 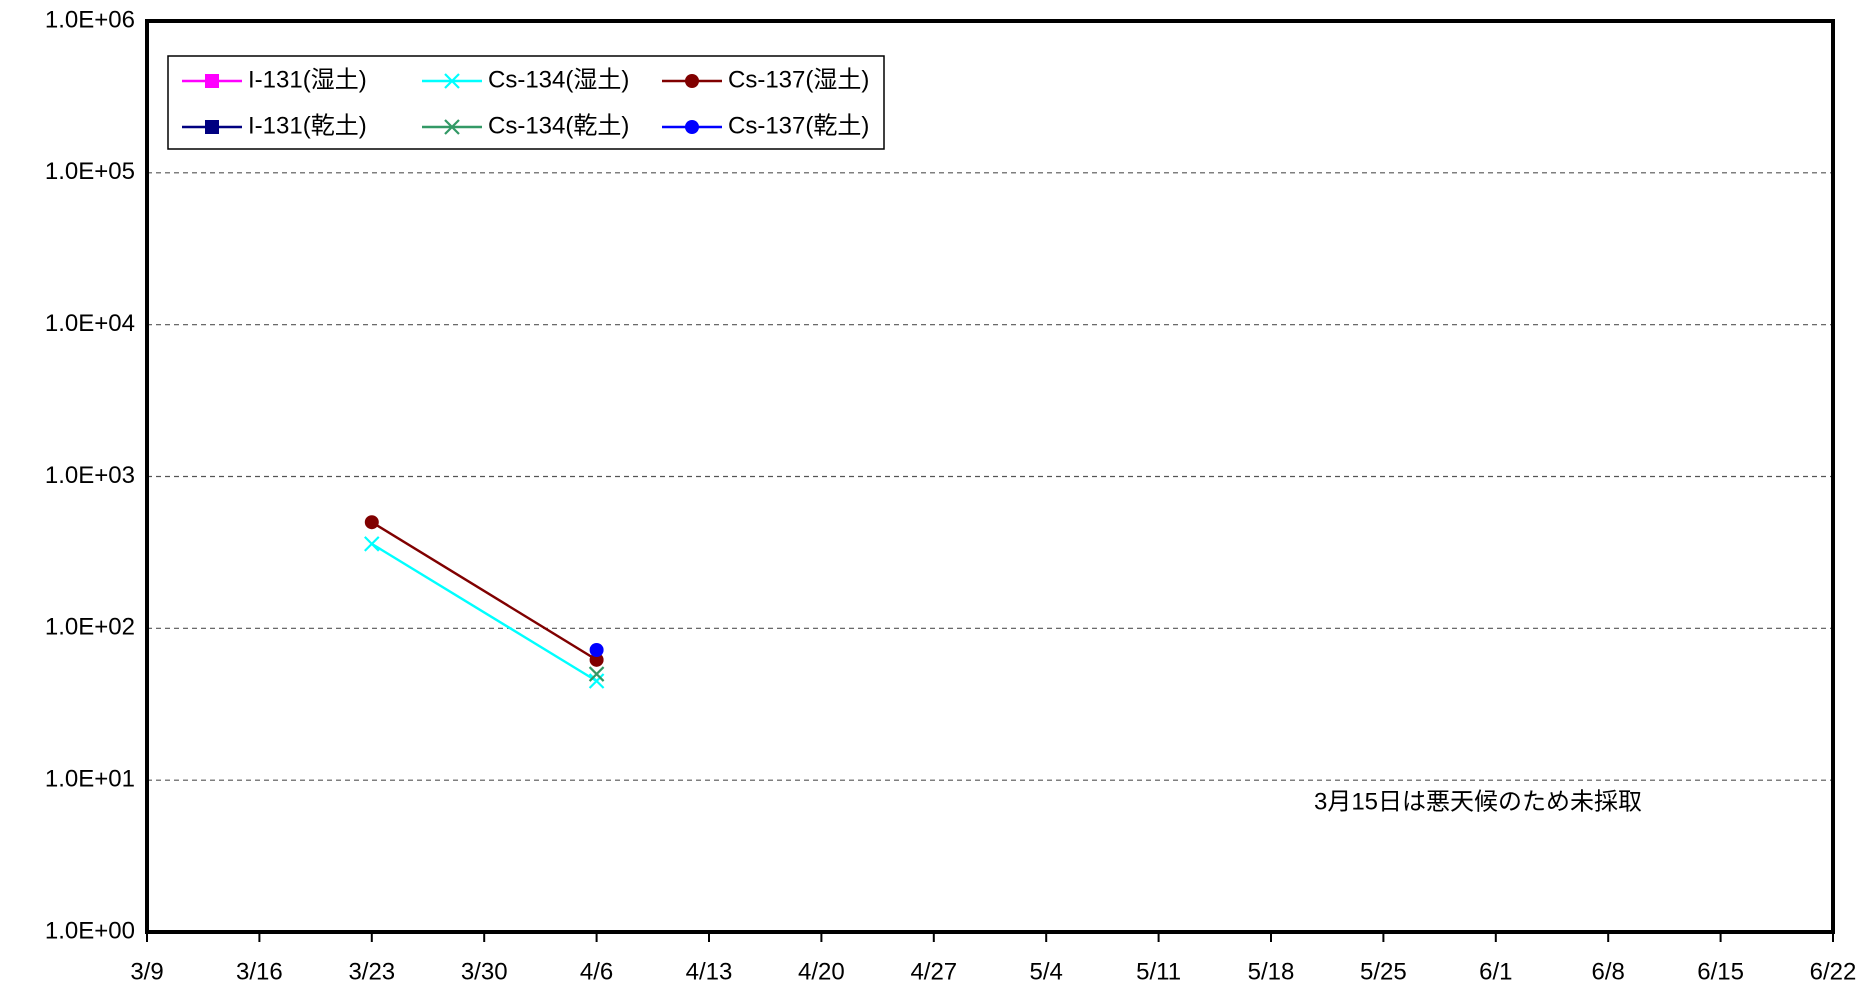 I want to click on legend-label: Cs-134(湿土), so click(x=558, y=79).